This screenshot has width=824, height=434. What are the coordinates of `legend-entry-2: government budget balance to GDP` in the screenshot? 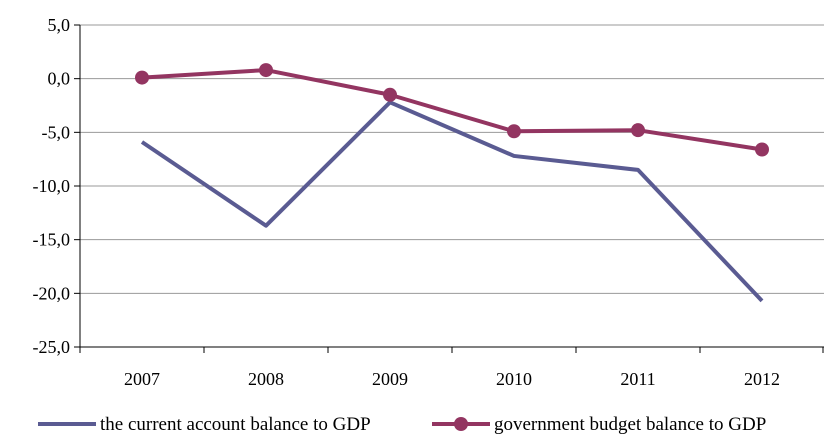 It's located at (599, 424).